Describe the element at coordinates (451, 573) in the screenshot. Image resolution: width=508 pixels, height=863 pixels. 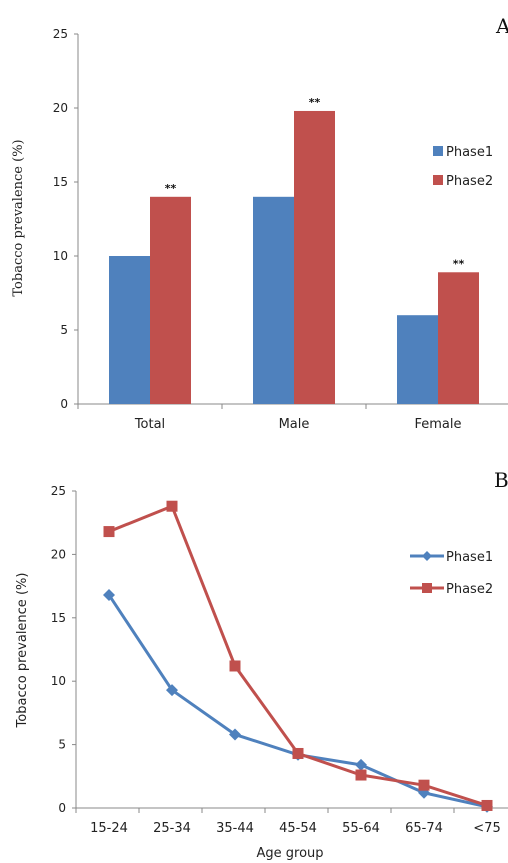
I see `legend-b: Phase1 Phase2` at that location.